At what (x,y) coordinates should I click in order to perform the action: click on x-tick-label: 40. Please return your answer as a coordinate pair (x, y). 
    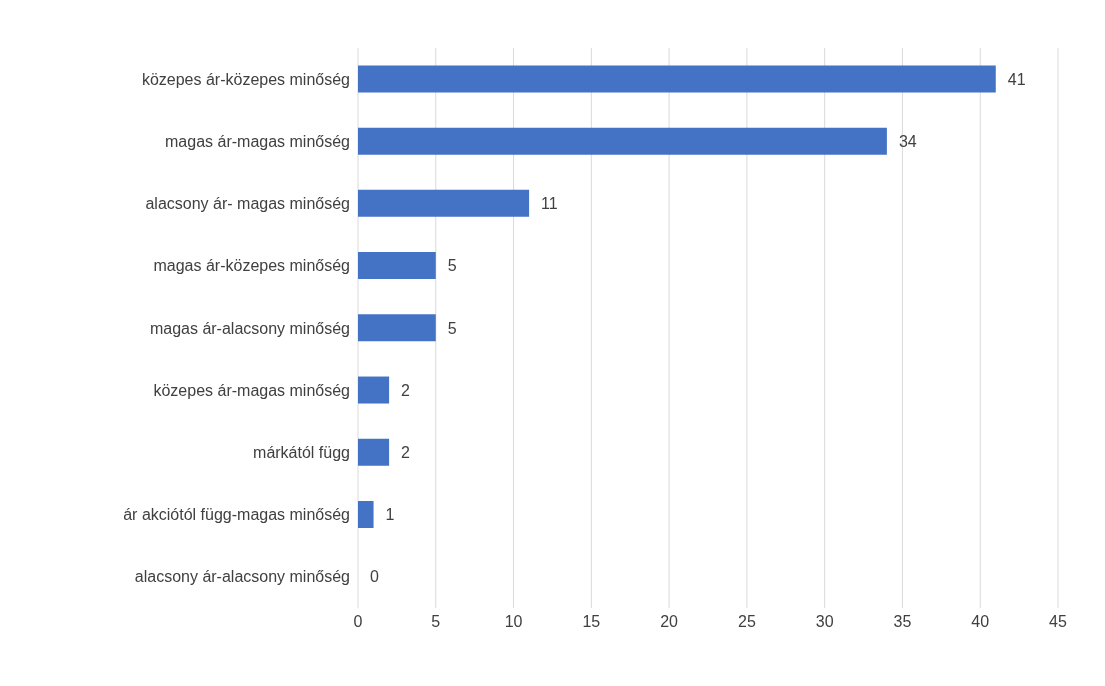
    Looking at the image, I should click on (980, 622).